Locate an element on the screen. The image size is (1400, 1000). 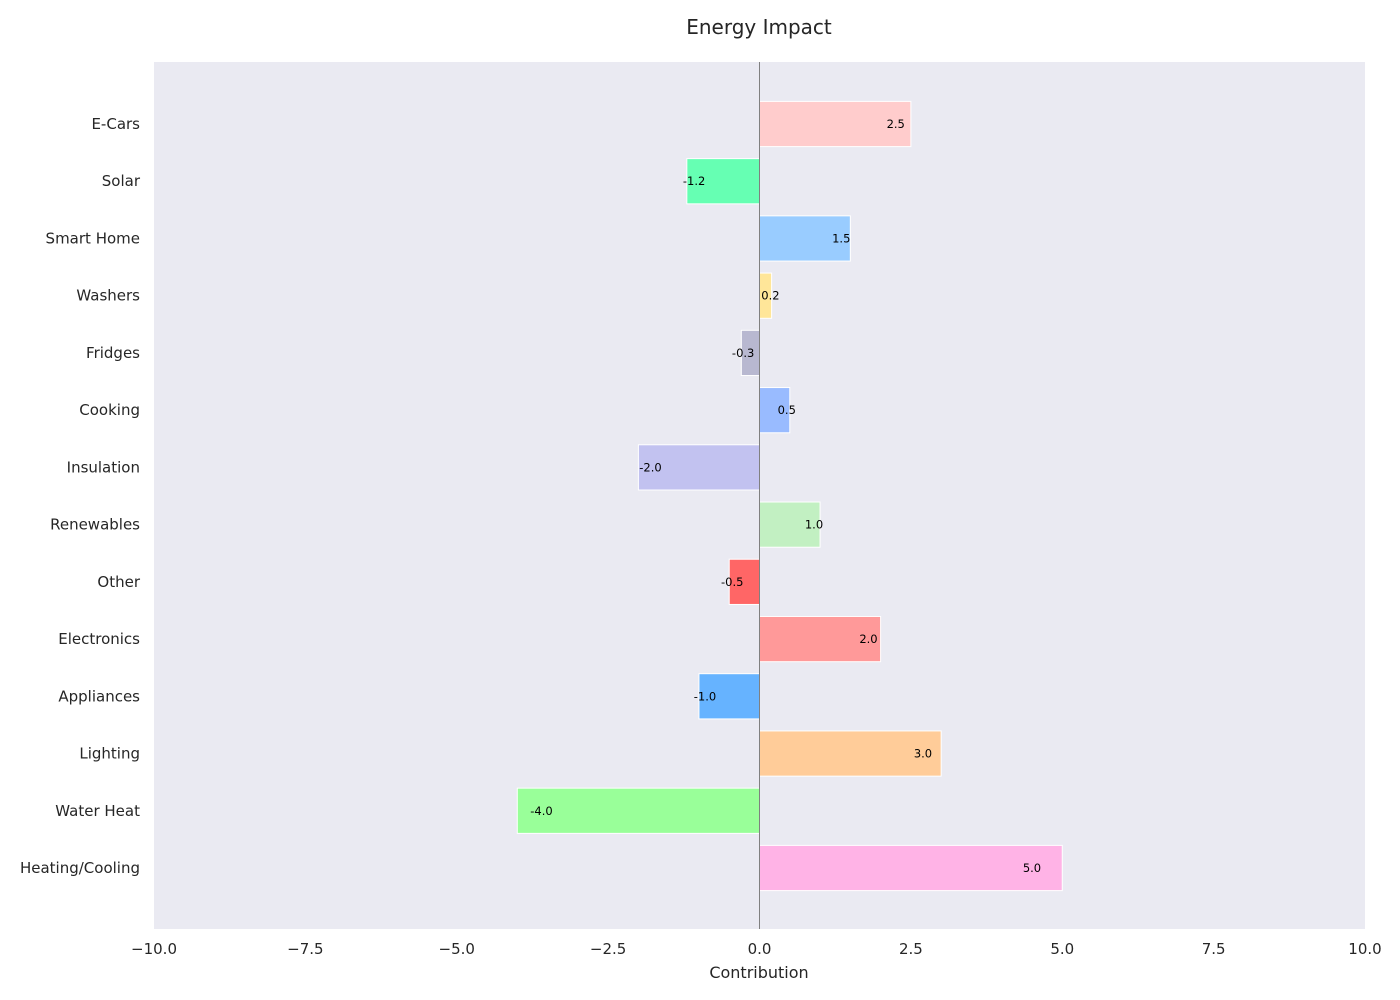
category-label-electronics: Electronics is located at coordinates (99, 639).